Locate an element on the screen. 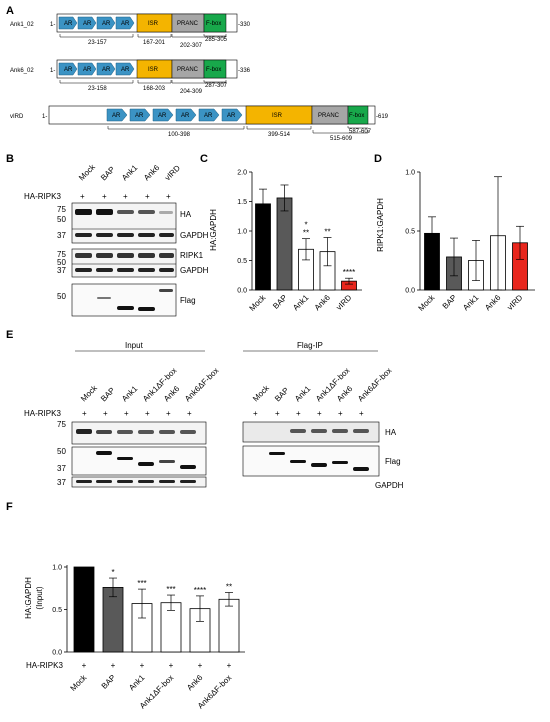 The height and width of the screenshot is (722, 550). protein-start-vird: 1- is located at coordinates (44, 117).